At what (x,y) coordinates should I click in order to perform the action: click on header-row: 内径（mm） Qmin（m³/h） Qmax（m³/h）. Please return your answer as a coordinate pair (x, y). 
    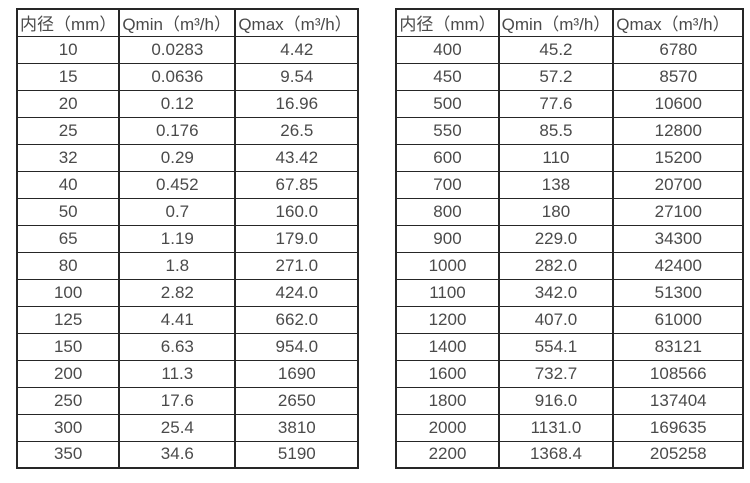
    Looking at the image, I should click on (570, 22).